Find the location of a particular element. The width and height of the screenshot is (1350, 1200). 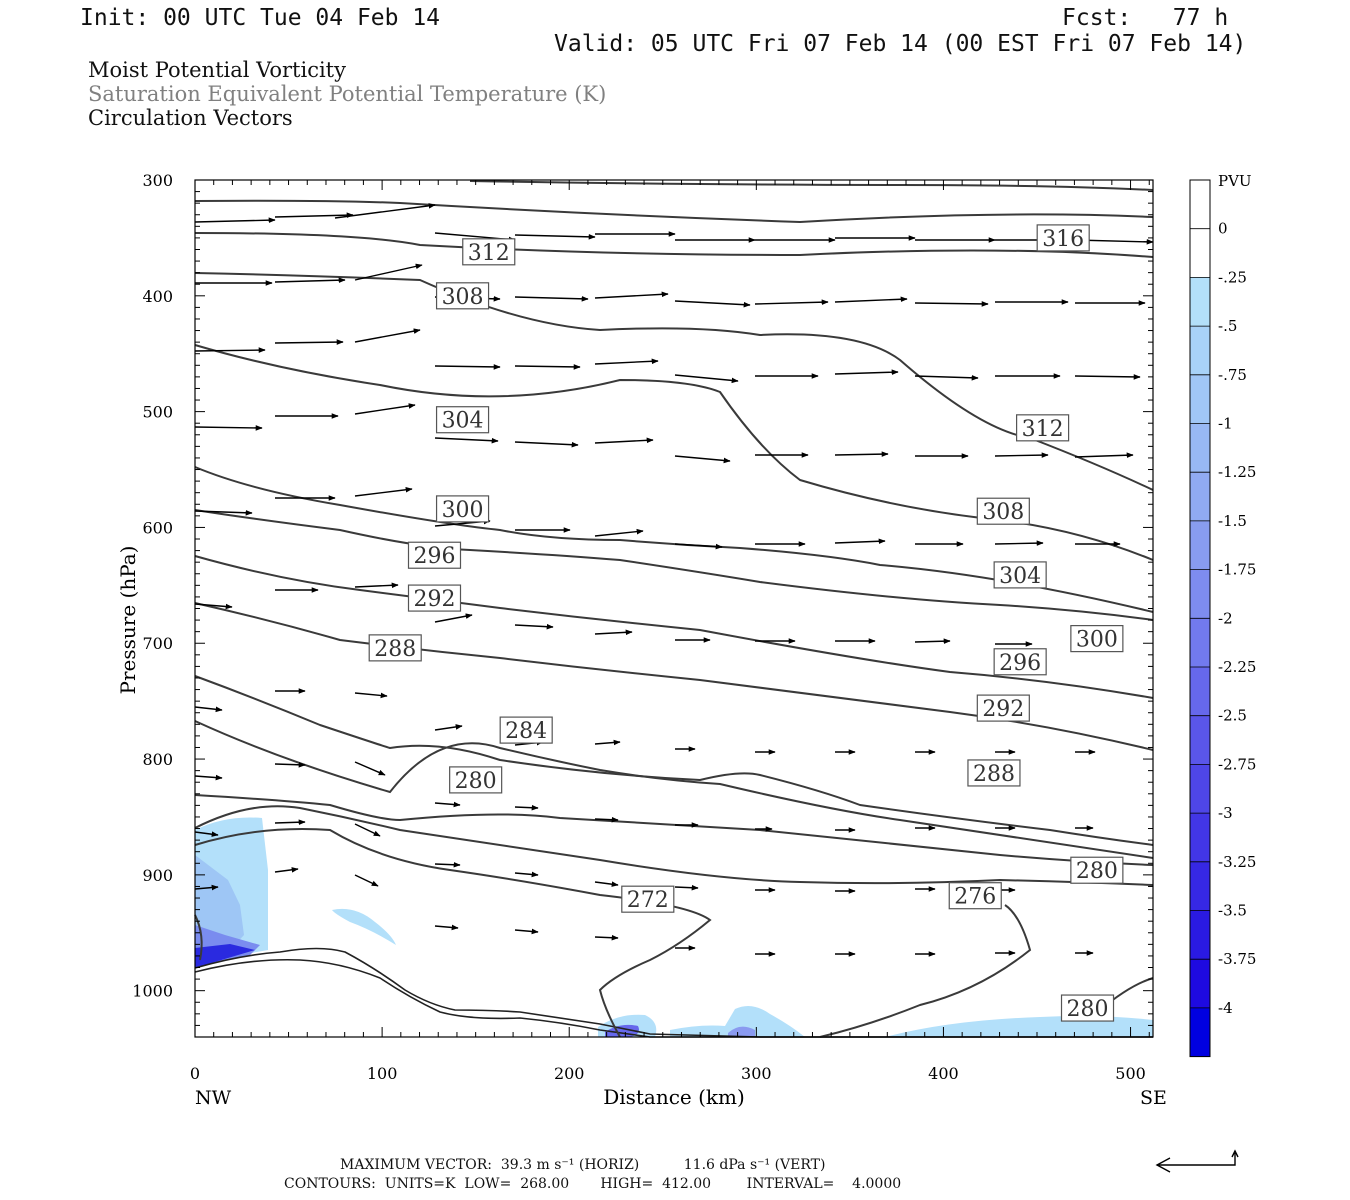

colorbar-label: -.75 is located at coordinates (1232, 375).